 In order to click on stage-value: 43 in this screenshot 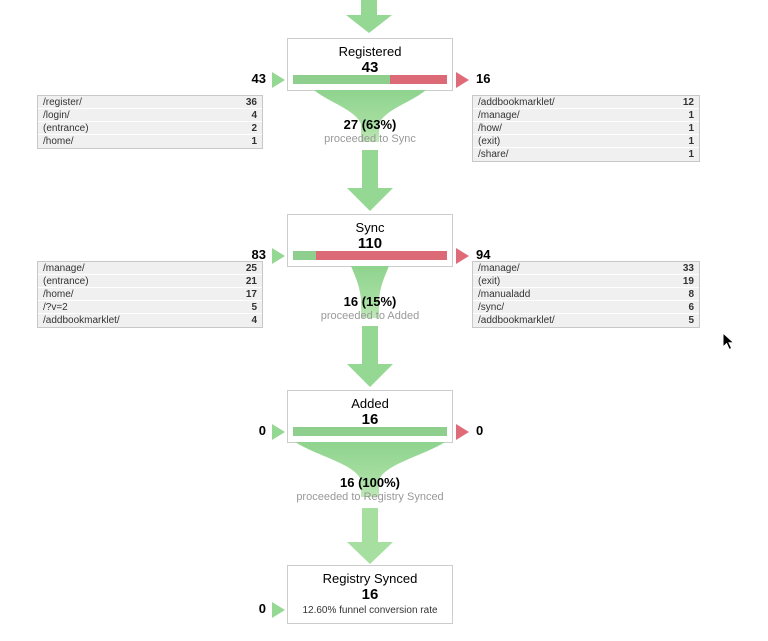, I will do `click(370, 67)`.